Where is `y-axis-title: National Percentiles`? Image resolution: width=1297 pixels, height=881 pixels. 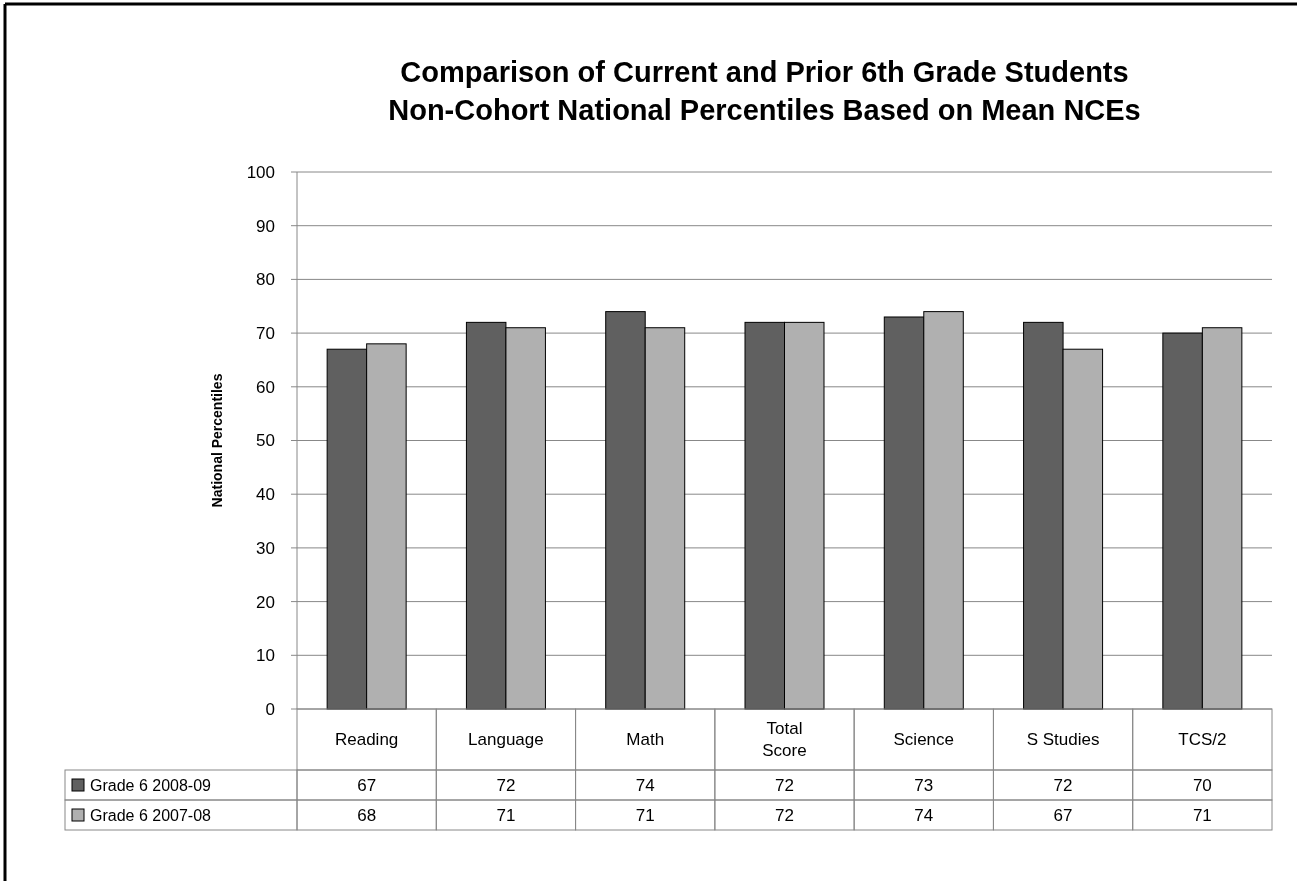 y-axis-title: National Percentiles is located at coordinates (217, 440).